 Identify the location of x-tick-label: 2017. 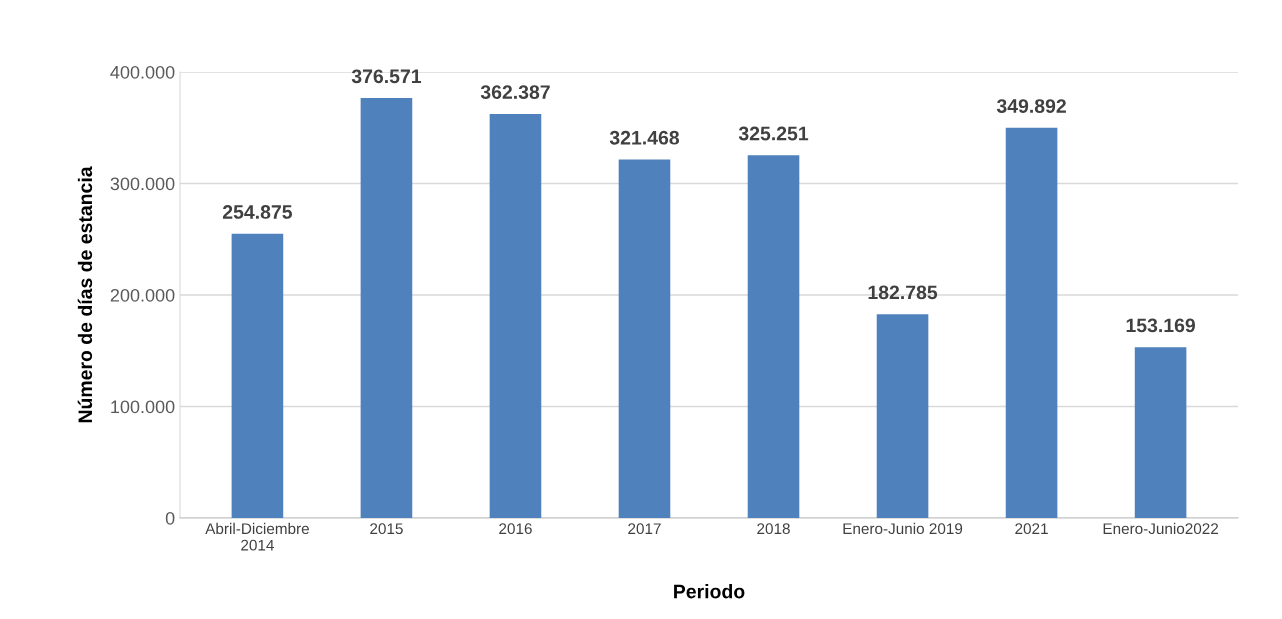
(644, 529).